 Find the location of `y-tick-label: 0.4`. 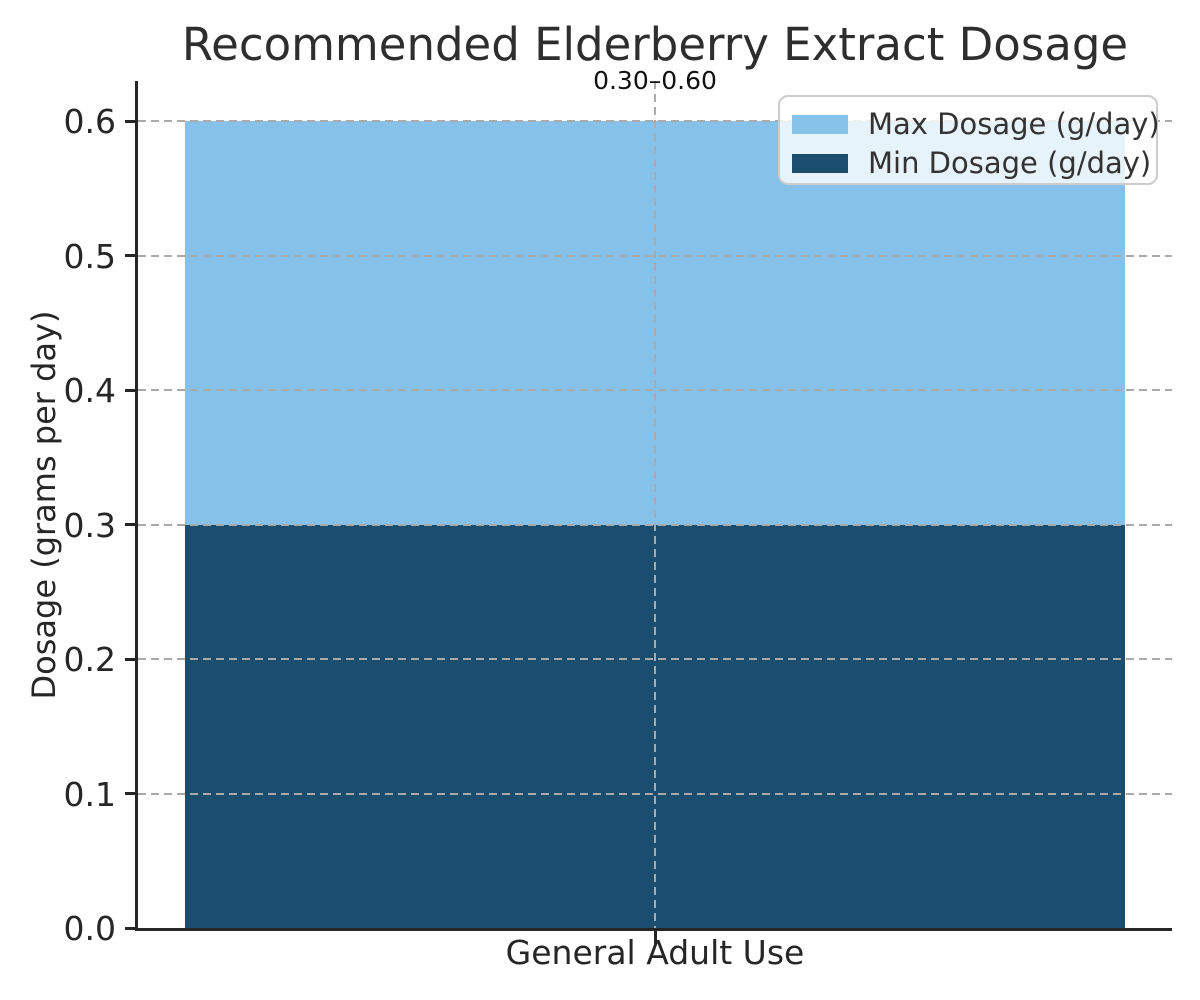

y-tick-label: 0.4 is located at coordinates (89, 391).